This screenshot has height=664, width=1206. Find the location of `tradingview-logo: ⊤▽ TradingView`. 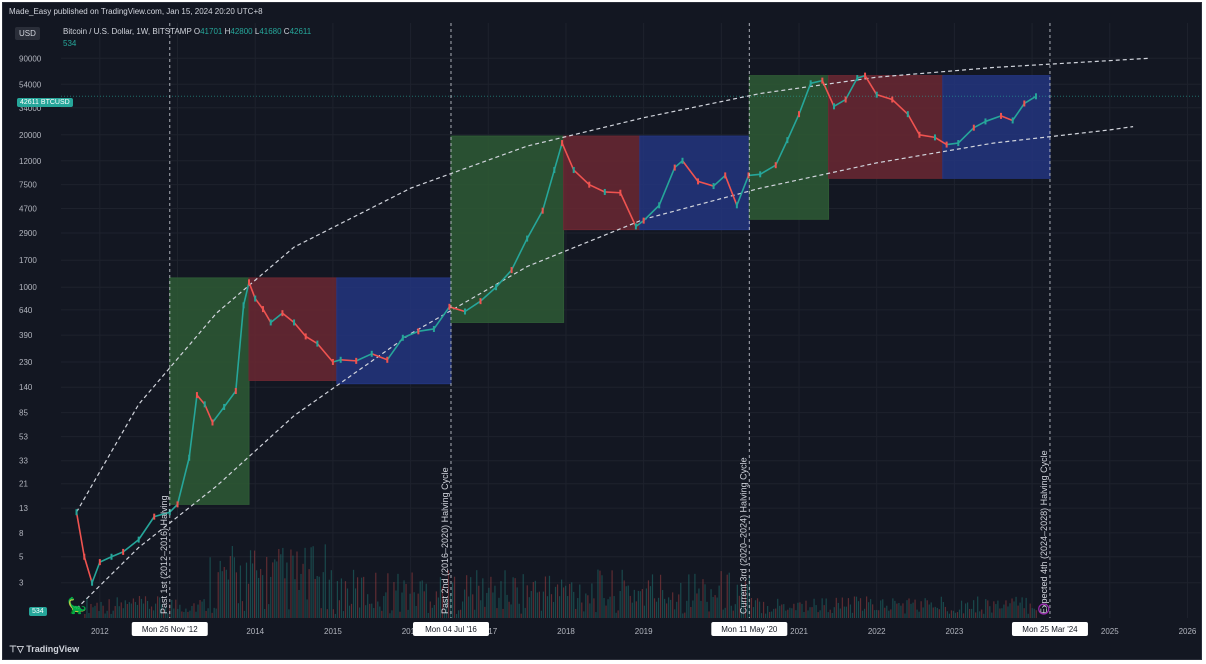

tradingview-logo: ⊤▽ TradingView is located at coordinates (44, 649).